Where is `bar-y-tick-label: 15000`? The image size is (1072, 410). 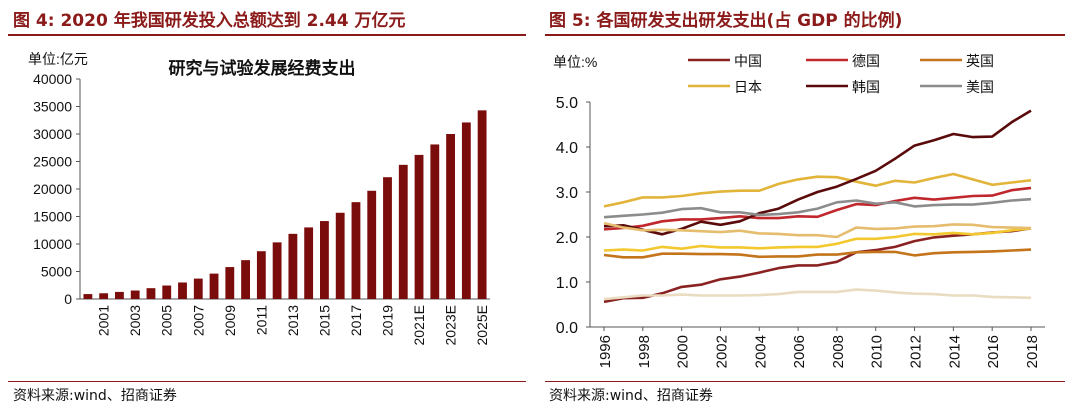 bar-y-tick-label: 15000 is located at coordinates (52, 217).